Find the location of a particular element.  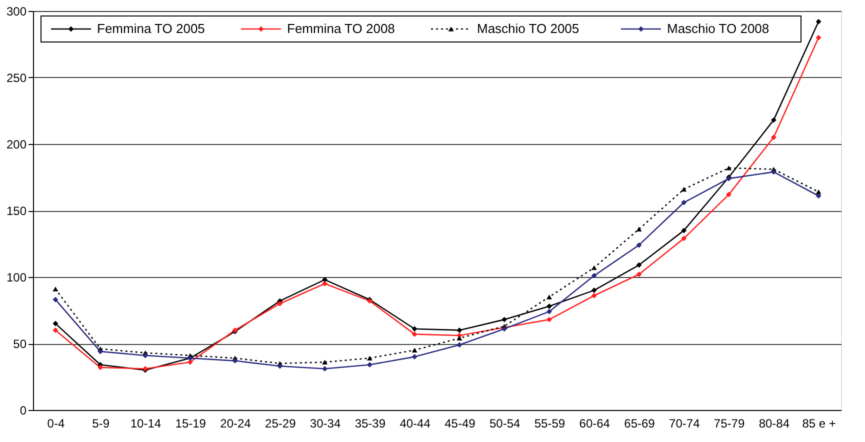

x-tick-label: 25-29 is located at coordinates (280, 423).